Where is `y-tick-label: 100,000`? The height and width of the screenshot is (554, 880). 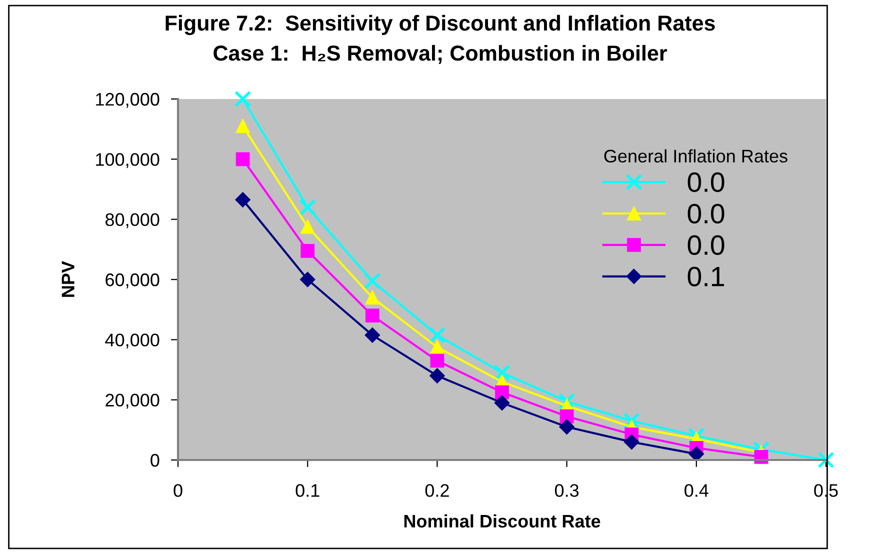 y-tick-label: 100,000 is located at coordinates (128, 160).